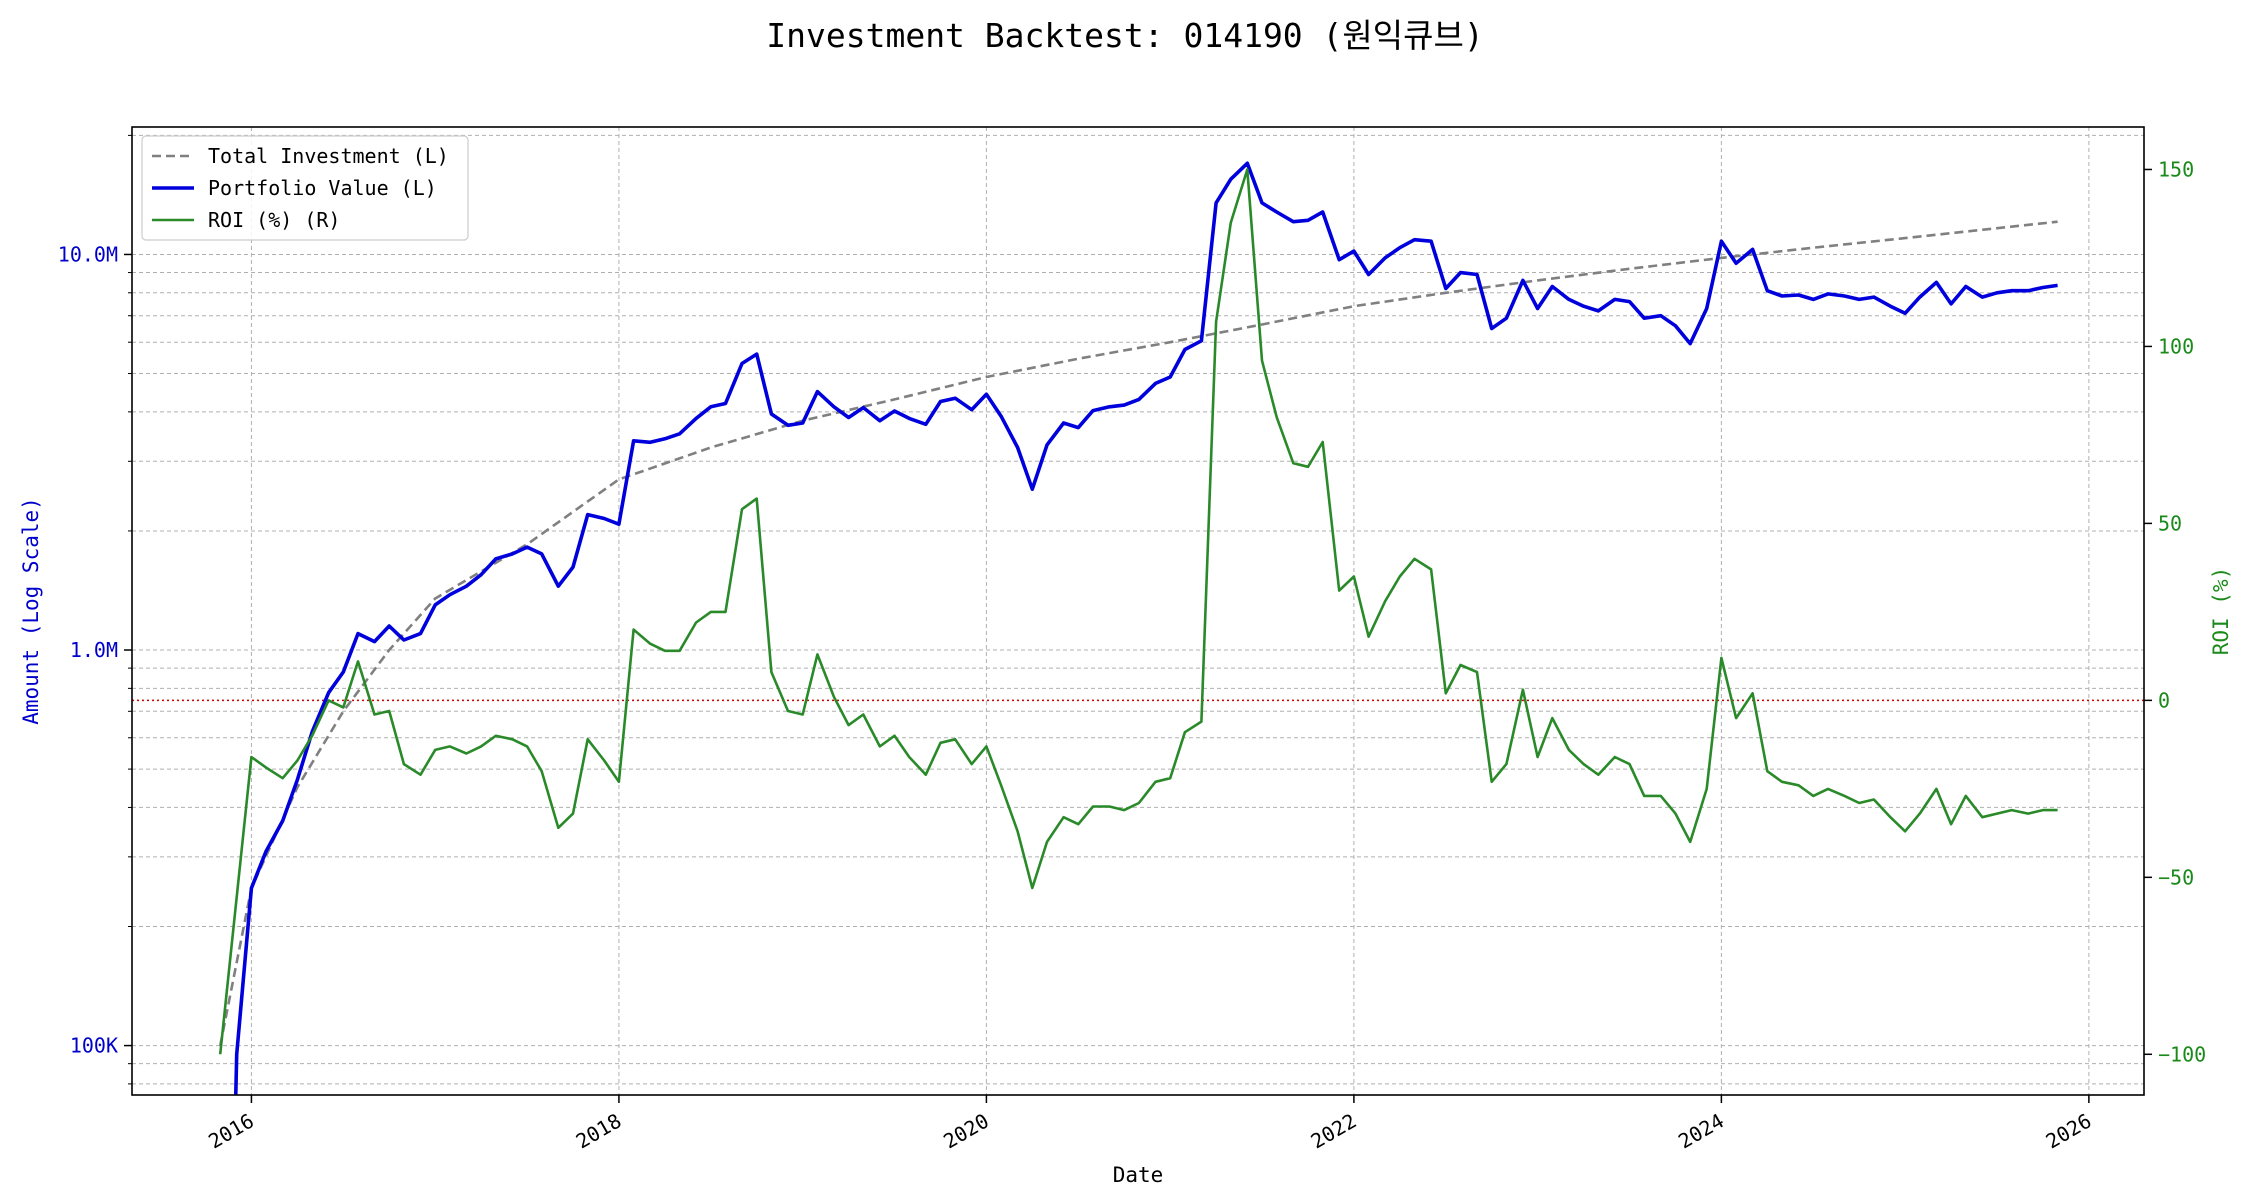  I want to click on right-axis-title: ROI (%), so click(2221, 611).